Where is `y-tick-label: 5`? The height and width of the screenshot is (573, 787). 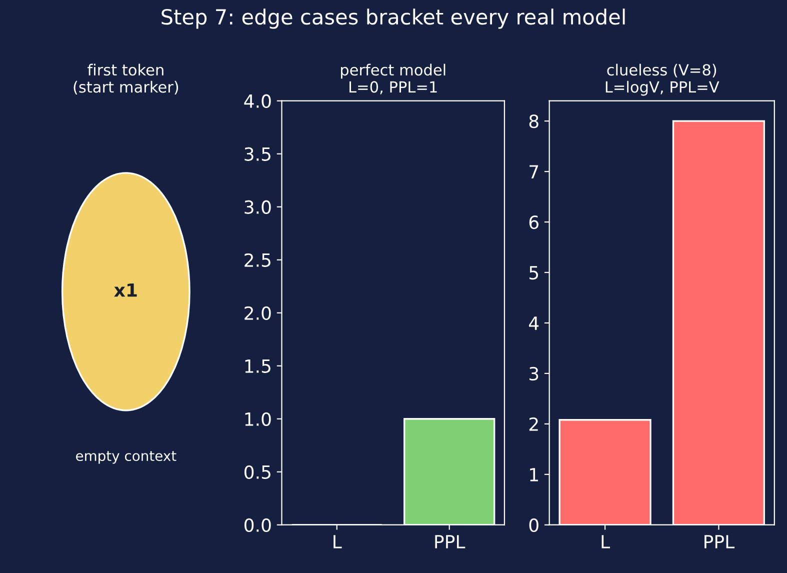 y-tick-label: 5 is located at coordinates (534, 273).